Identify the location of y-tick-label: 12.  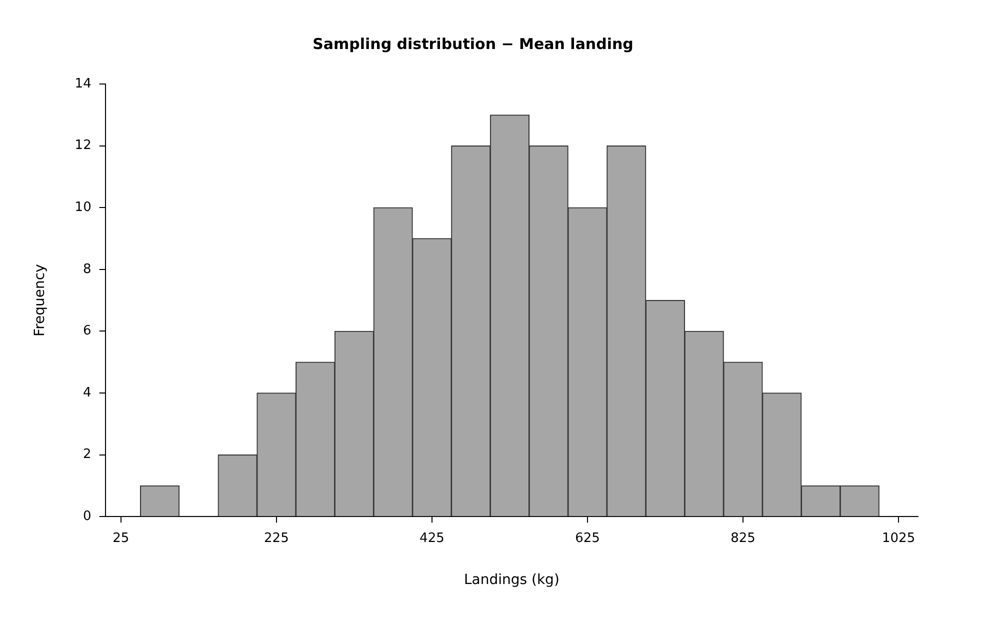
(83, 146).